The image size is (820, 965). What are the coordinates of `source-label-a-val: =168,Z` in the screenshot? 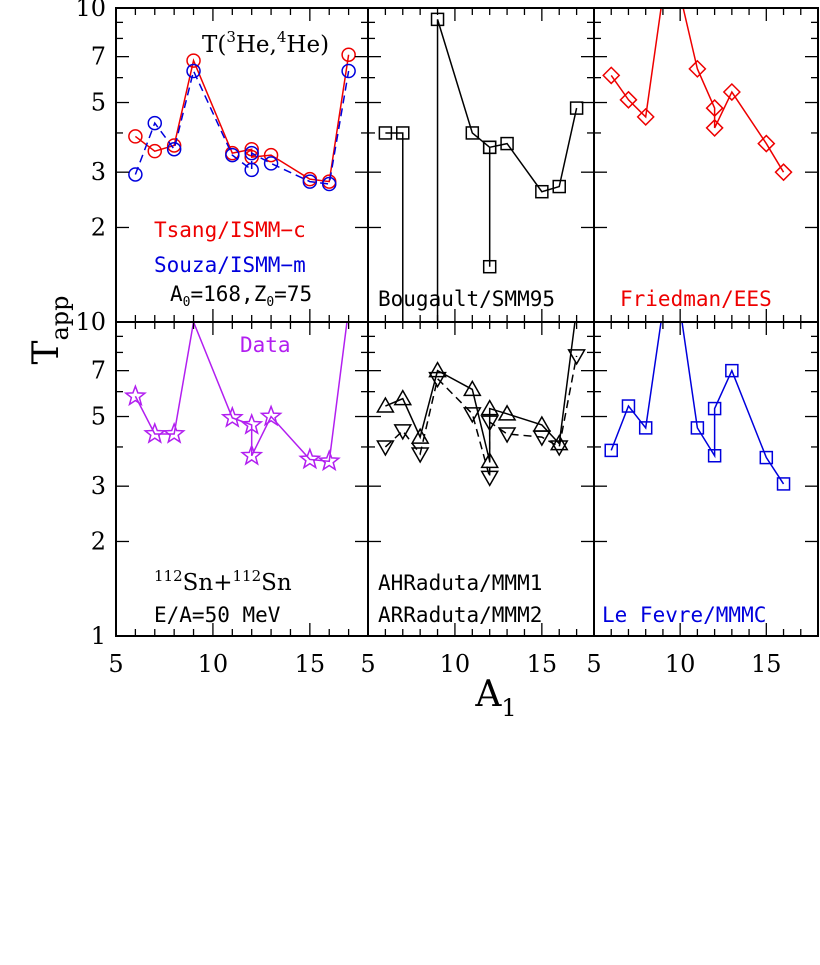 It's located at (228, 294).